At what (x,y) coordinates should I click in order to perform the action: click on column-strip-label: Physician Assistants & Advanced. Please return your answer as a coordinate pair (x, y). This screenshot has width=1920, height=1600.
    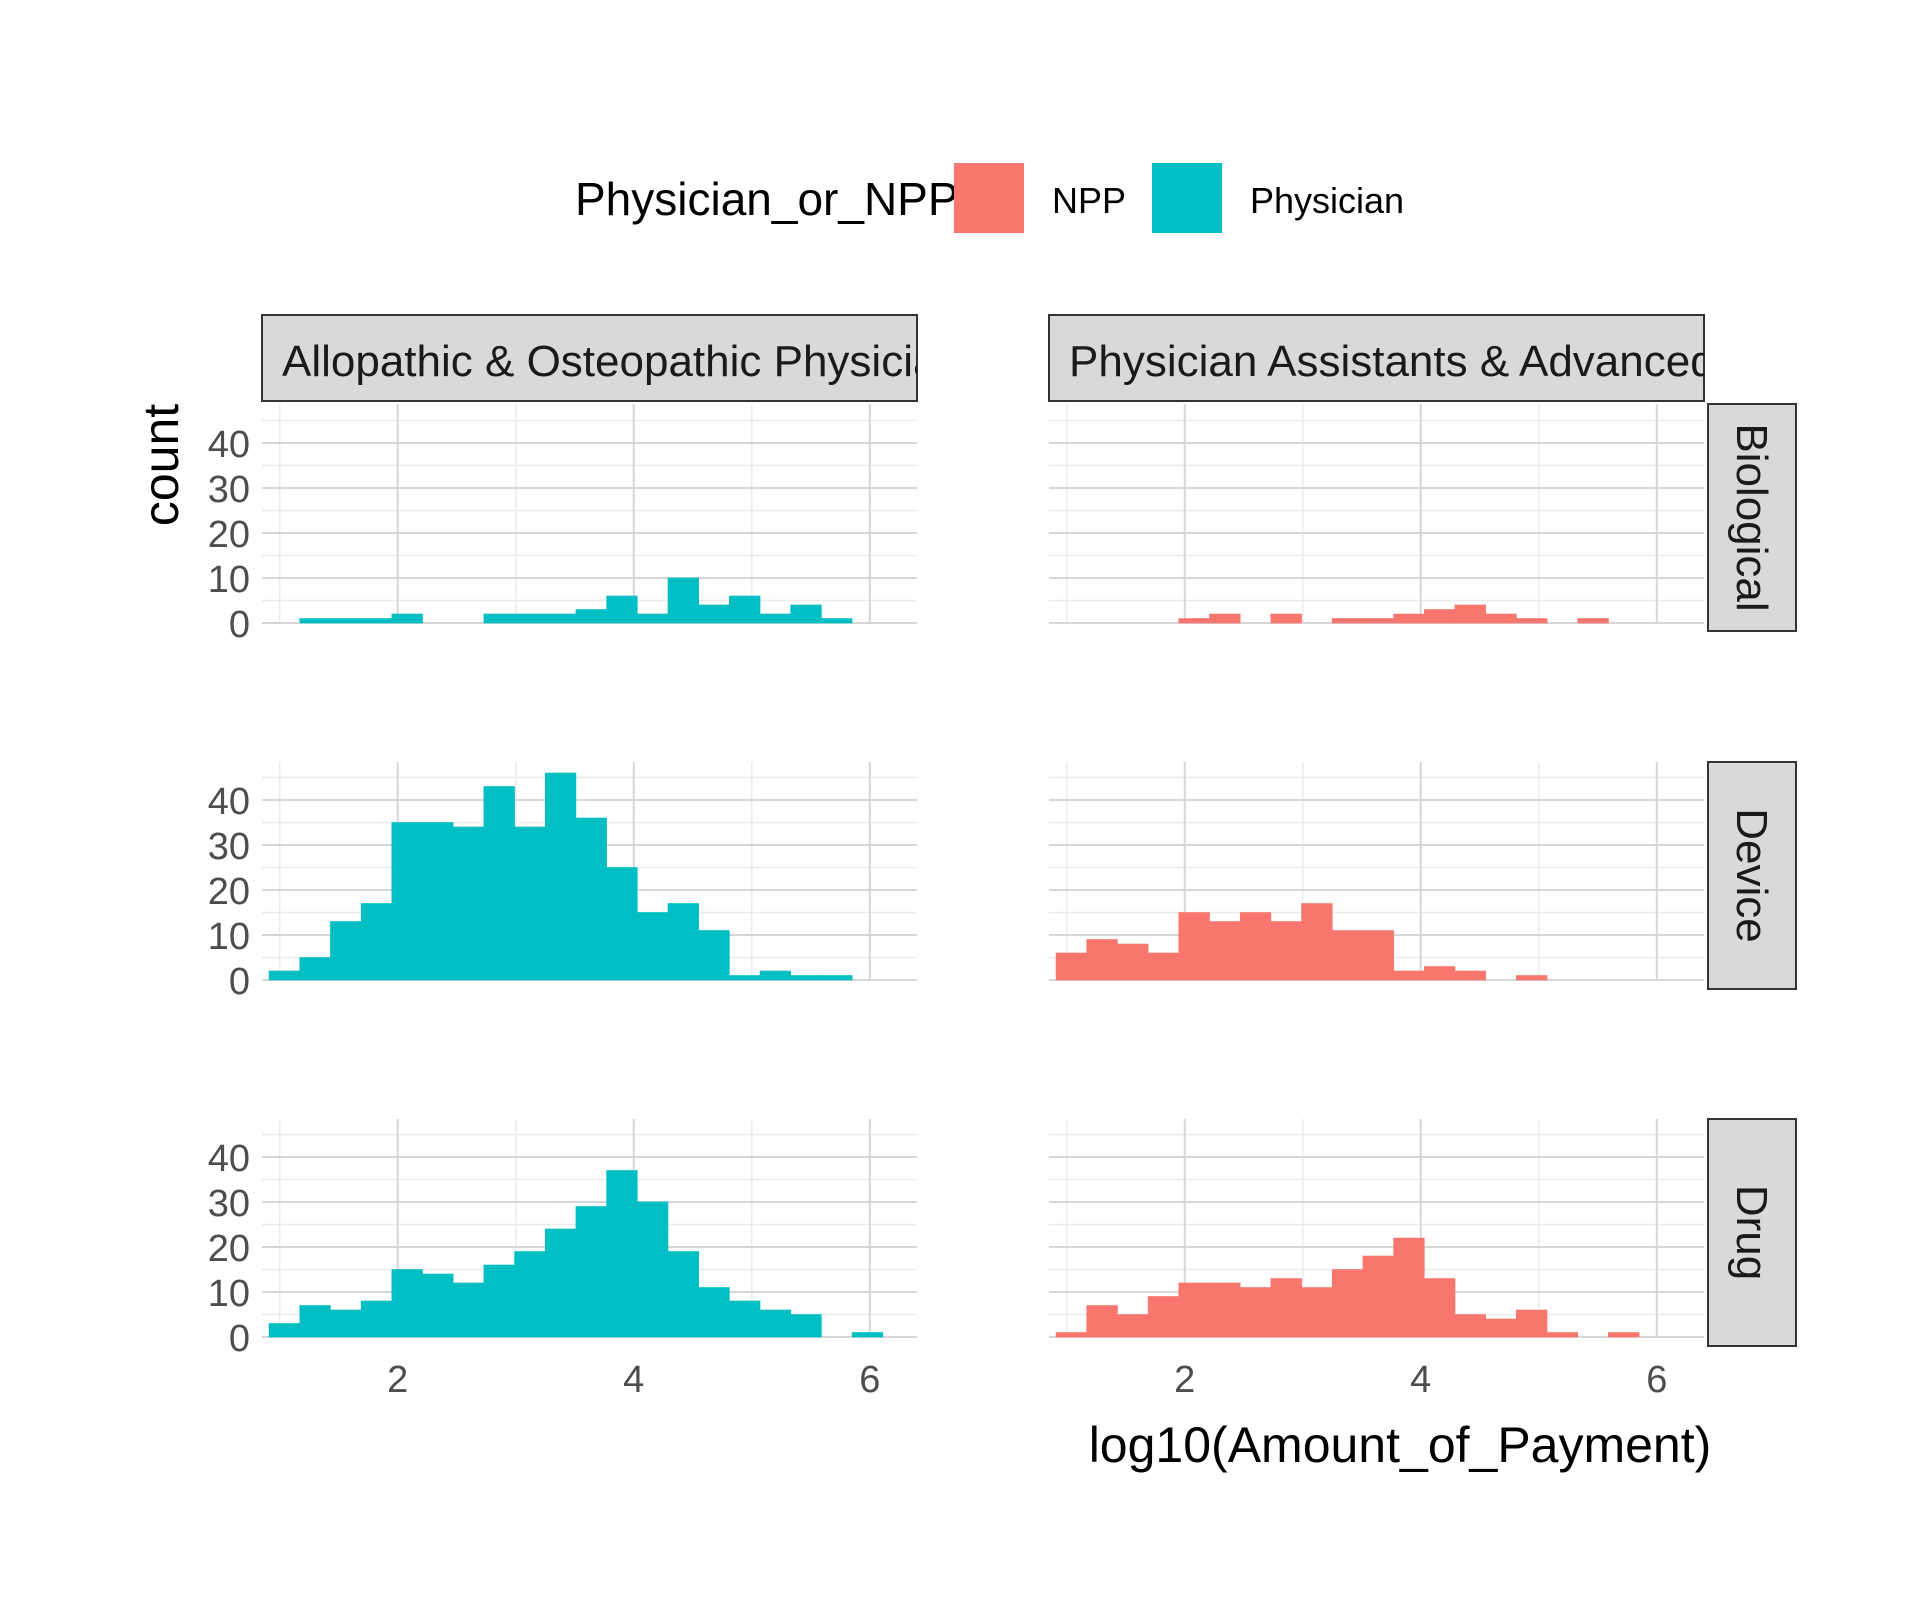
    Looking at the image, I should click on (1392, 361).